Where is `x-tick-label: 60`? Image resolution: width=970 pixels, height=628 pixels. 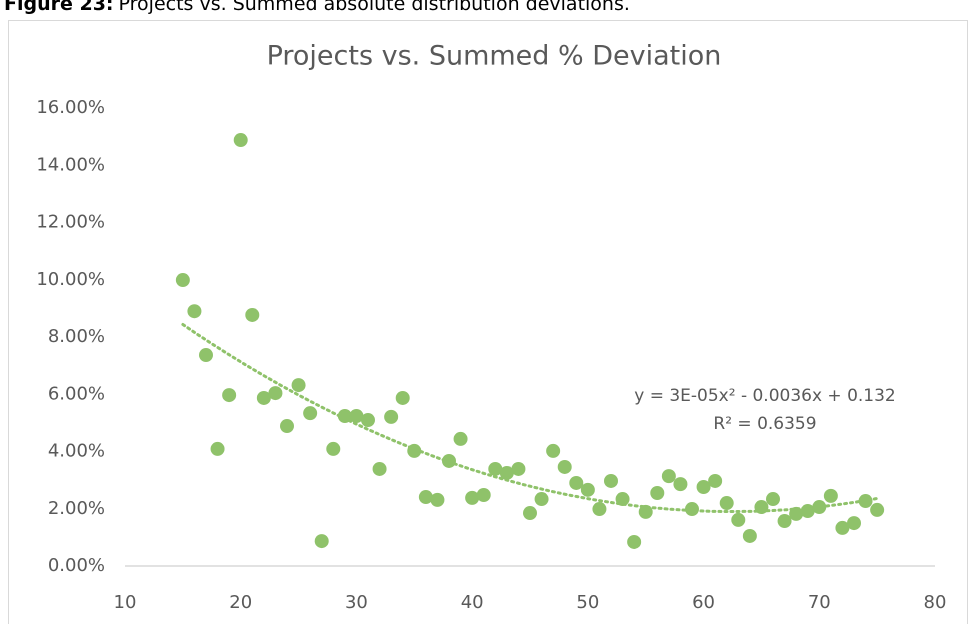 x-tick-label: 60 is located at coordinates (703, 602).